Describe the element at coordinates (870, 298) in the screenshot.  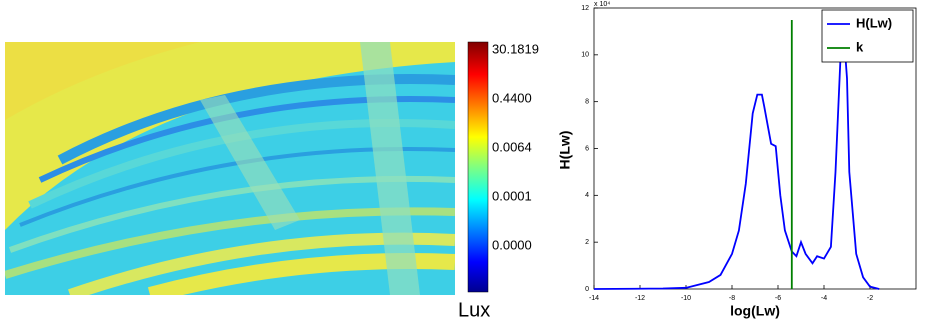
I see `x-tick-label: -2` at that location.